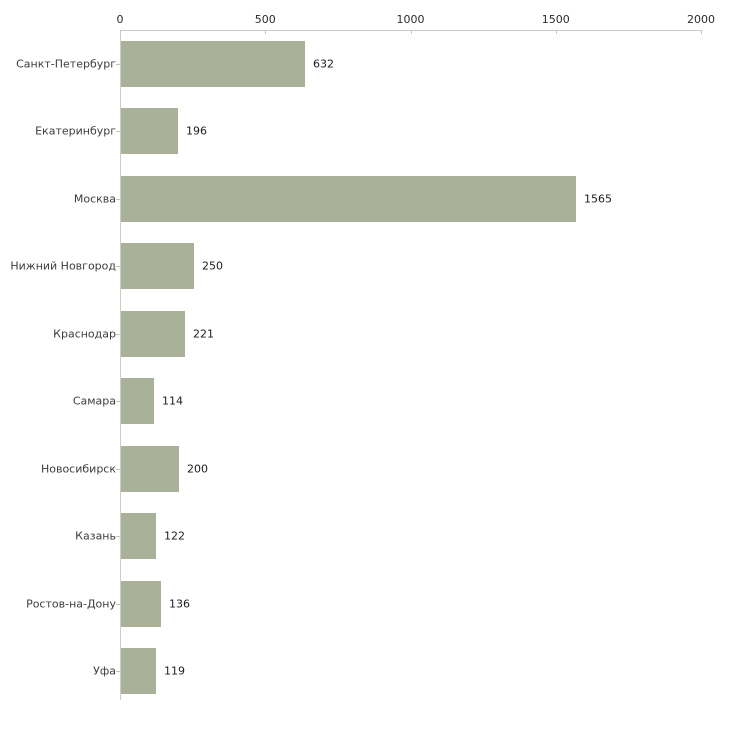  I want to click on x-tick-label: 500, so click(265, 19).